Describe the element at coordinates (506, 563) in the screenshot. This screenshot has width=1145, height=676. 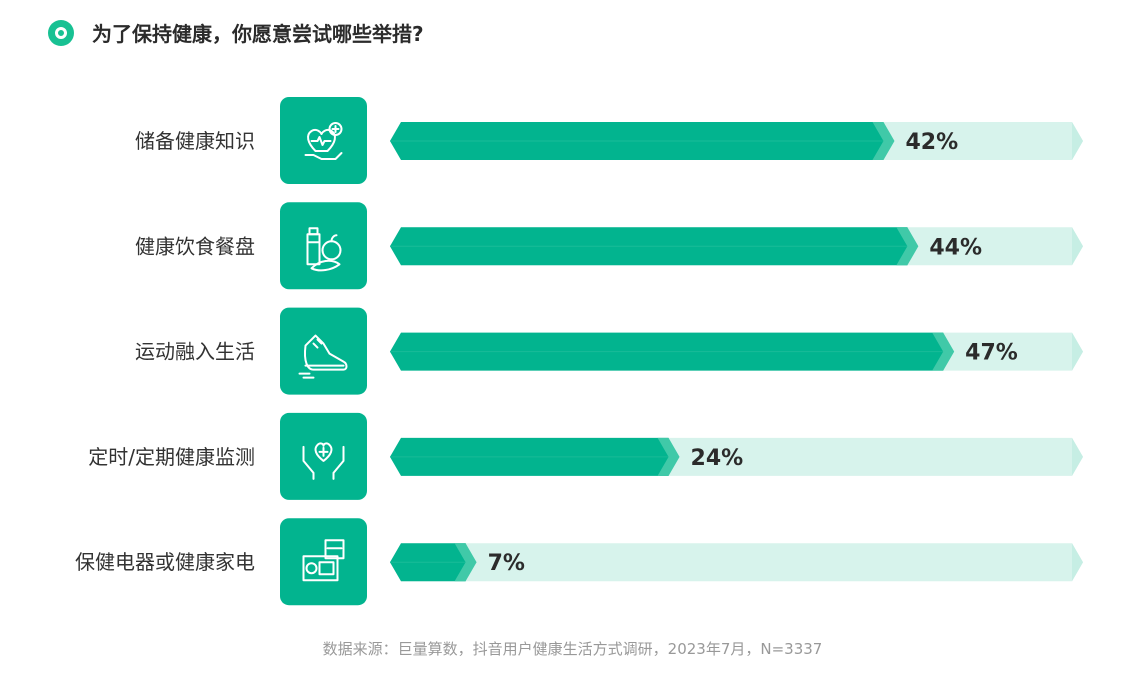
I see `value-label: 7%` at that location.